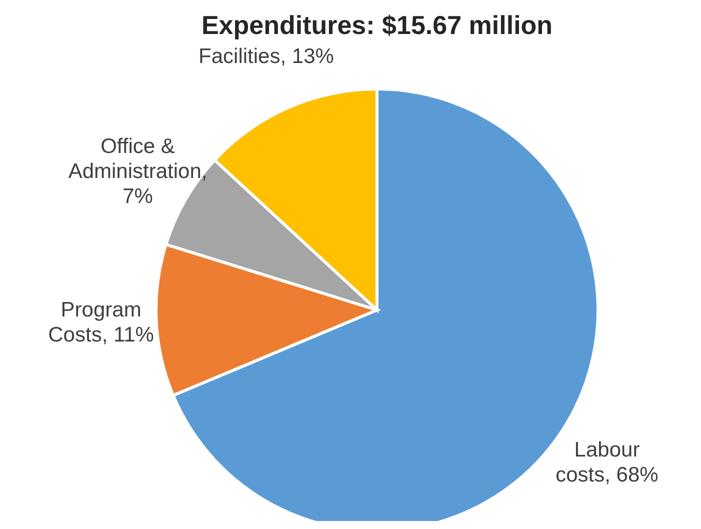  Describe the element at coordinates (101, 322) in the screenshot. I see `slice-label: Program Costs, 11%` at that location.